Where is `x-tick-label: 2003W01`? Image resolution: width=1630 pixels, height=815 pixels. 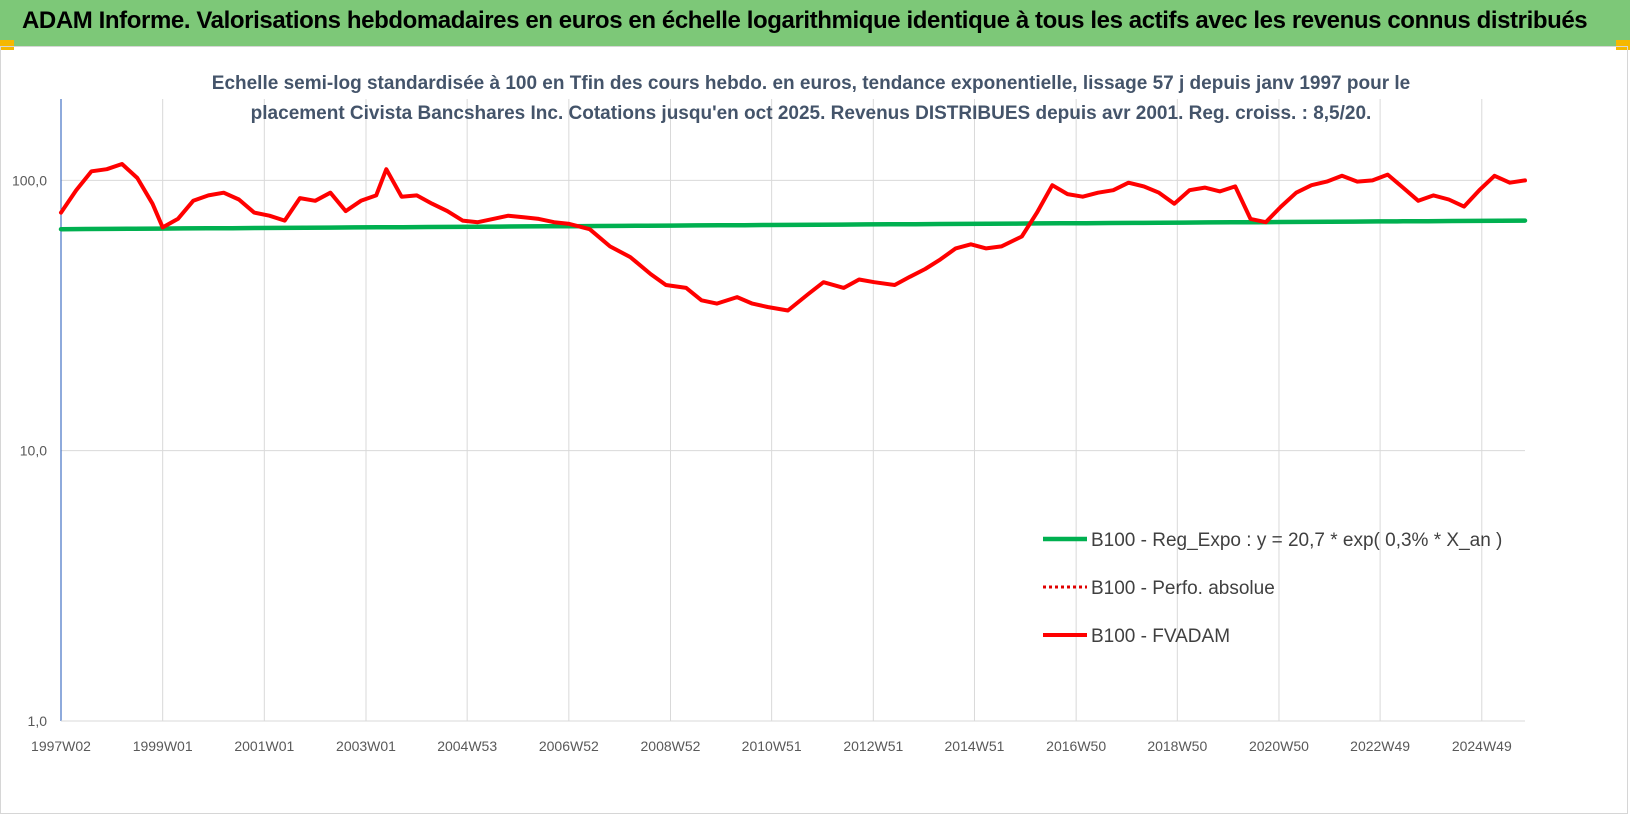 x-tick-label: 2003W01 is located at coordinates (366, 746).